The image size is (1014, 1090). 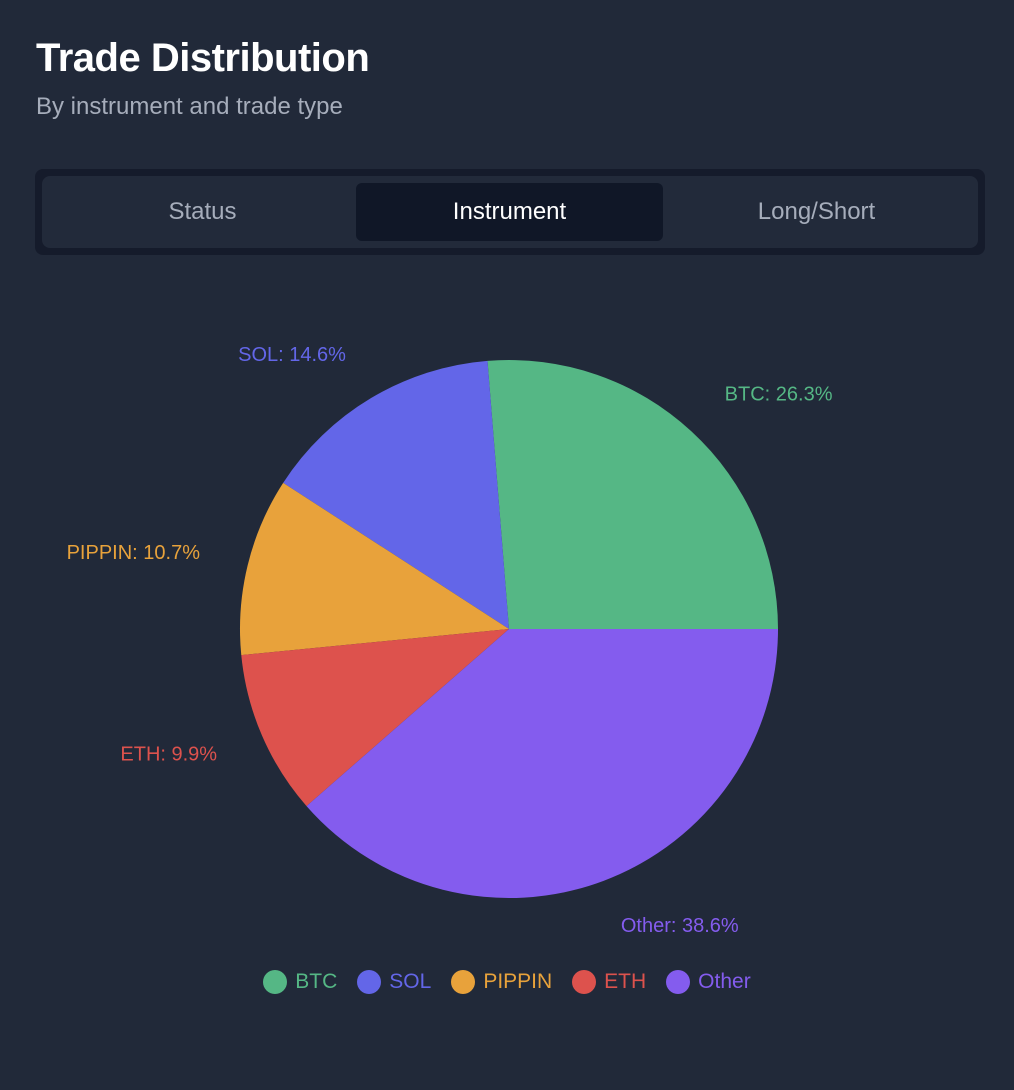 I want to click on legend-item-sol: SOL, so click(x=394, y=982).